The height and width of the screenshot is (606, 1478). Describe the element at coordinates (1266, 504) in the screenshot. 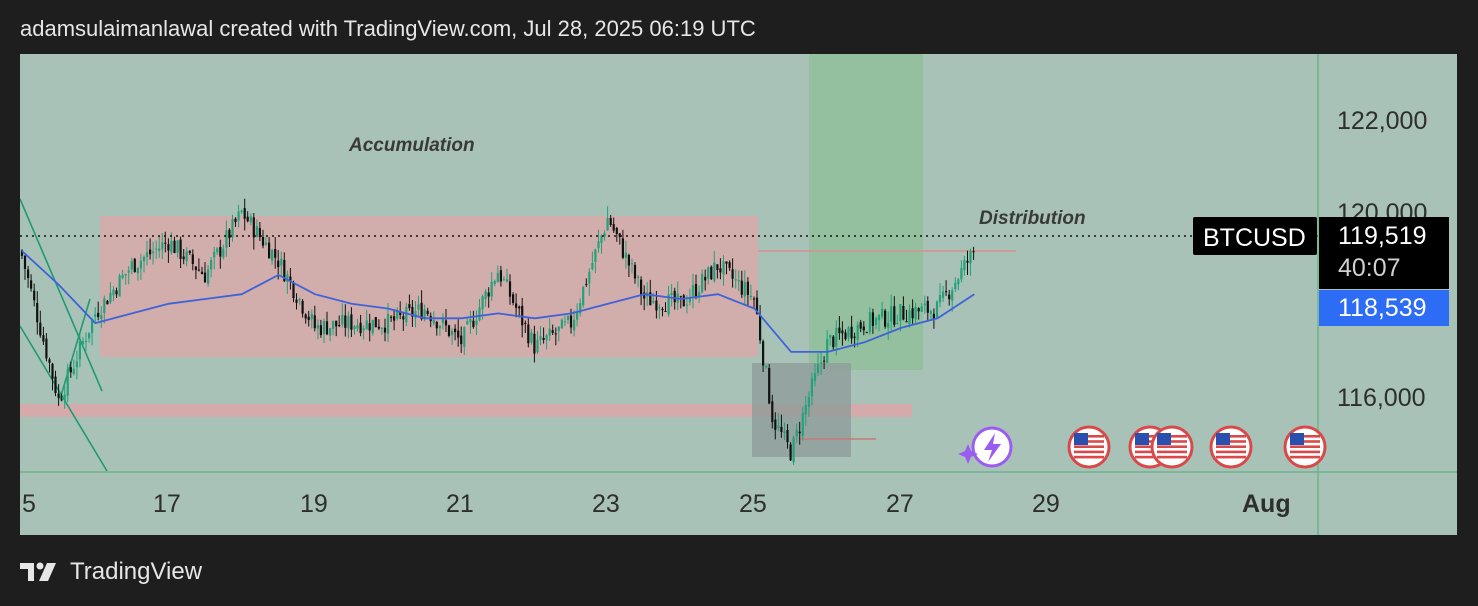

I see `x-tick-label: Aug` at that location.